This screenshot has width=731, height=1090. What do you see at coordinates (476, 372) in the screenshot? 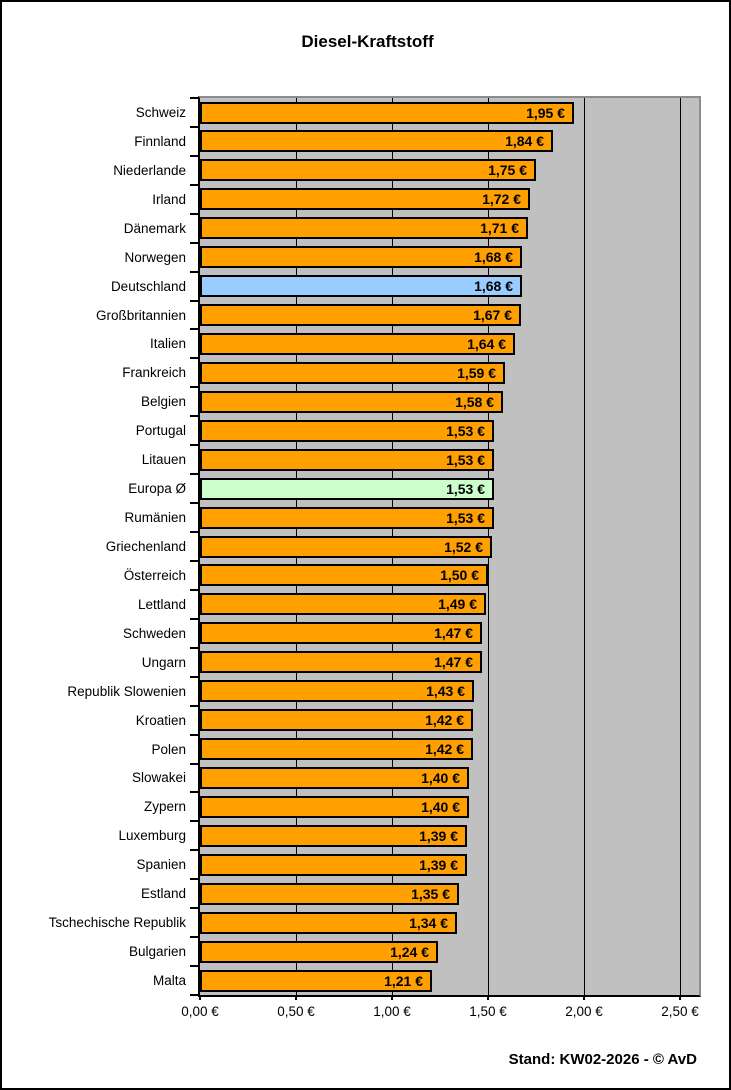
I see `bar-value-label: 1,59 €` at bounding box center [476, 372].